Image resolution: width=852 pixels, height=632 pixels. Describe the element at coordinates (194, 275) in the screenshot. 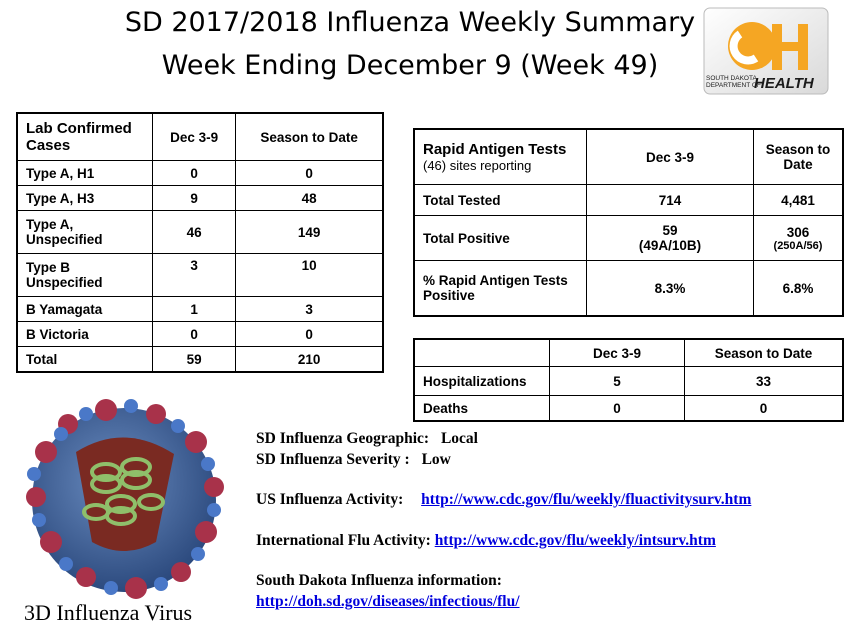

I see `row-week: 3` at that location.